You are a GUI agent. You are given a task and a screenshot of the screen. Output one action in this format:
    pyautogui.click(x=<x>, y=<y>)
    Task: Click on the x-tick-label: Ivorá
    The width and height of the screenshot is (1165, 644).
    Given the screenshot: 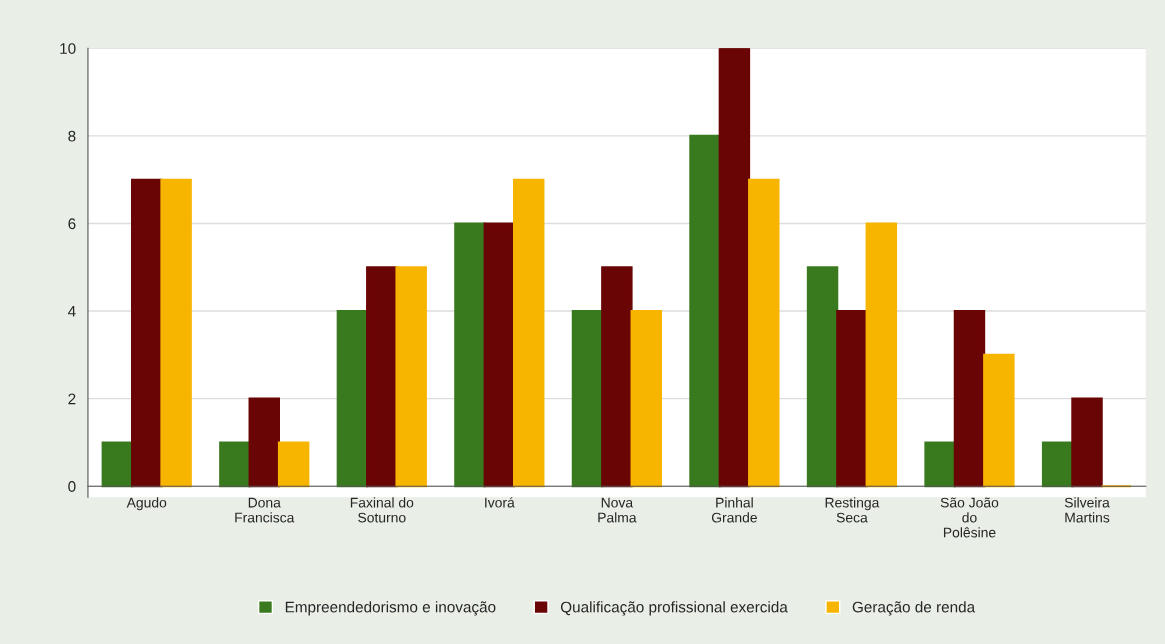 What is the action you would take?
    pyautogui.click(x=500, y=502)
    